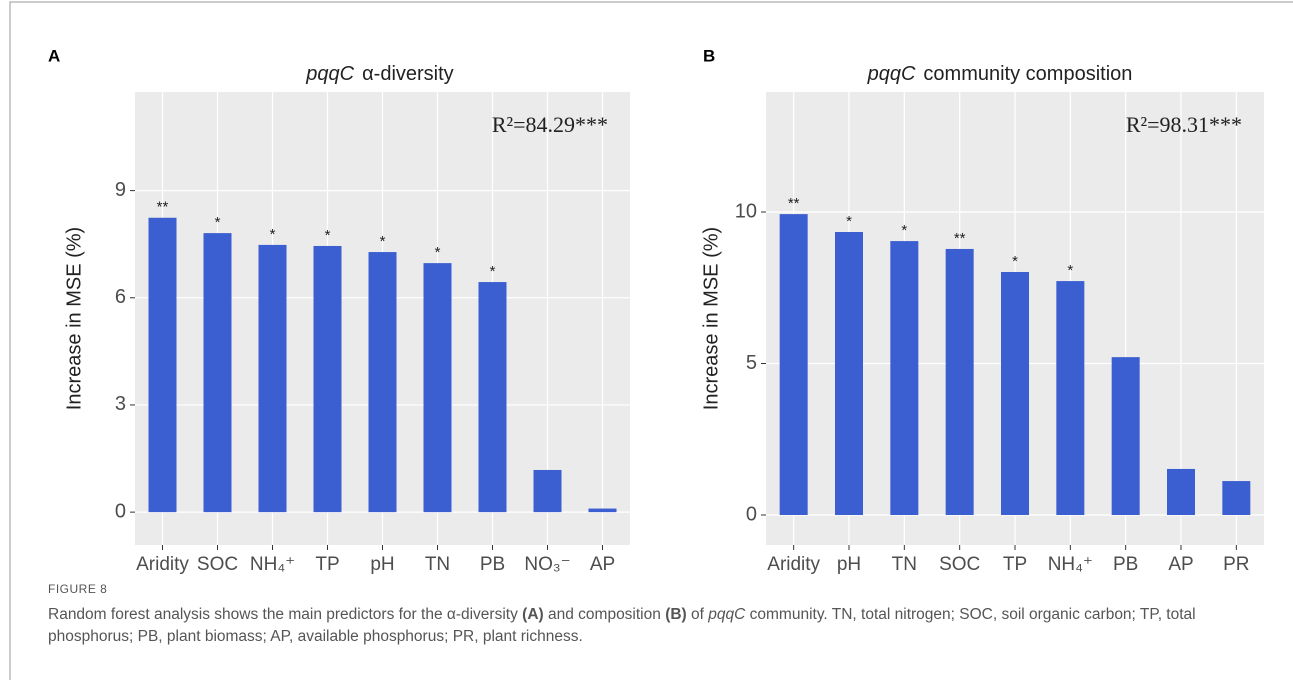 The image size is (1293, 680). I want to click on chart-title: pqqC α-diversity, so click(379, 74).